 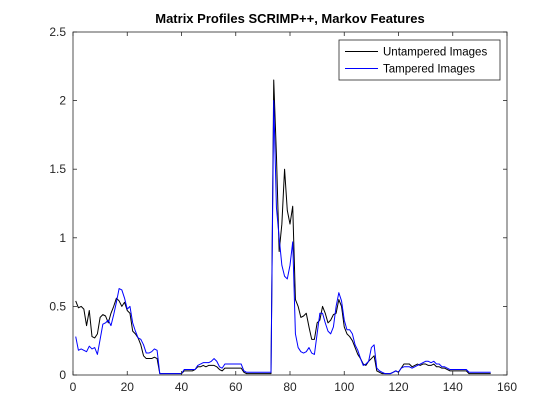 I want to click on y-tick-label: 1.5, so click(x=57, y=169).